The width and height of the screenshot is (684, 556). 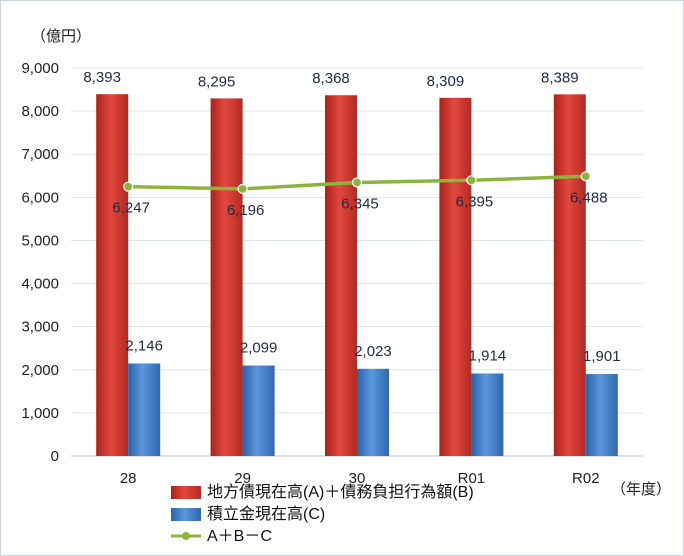 I want to click on data-label-reserve: 1,901, so click(x=602, y=356).